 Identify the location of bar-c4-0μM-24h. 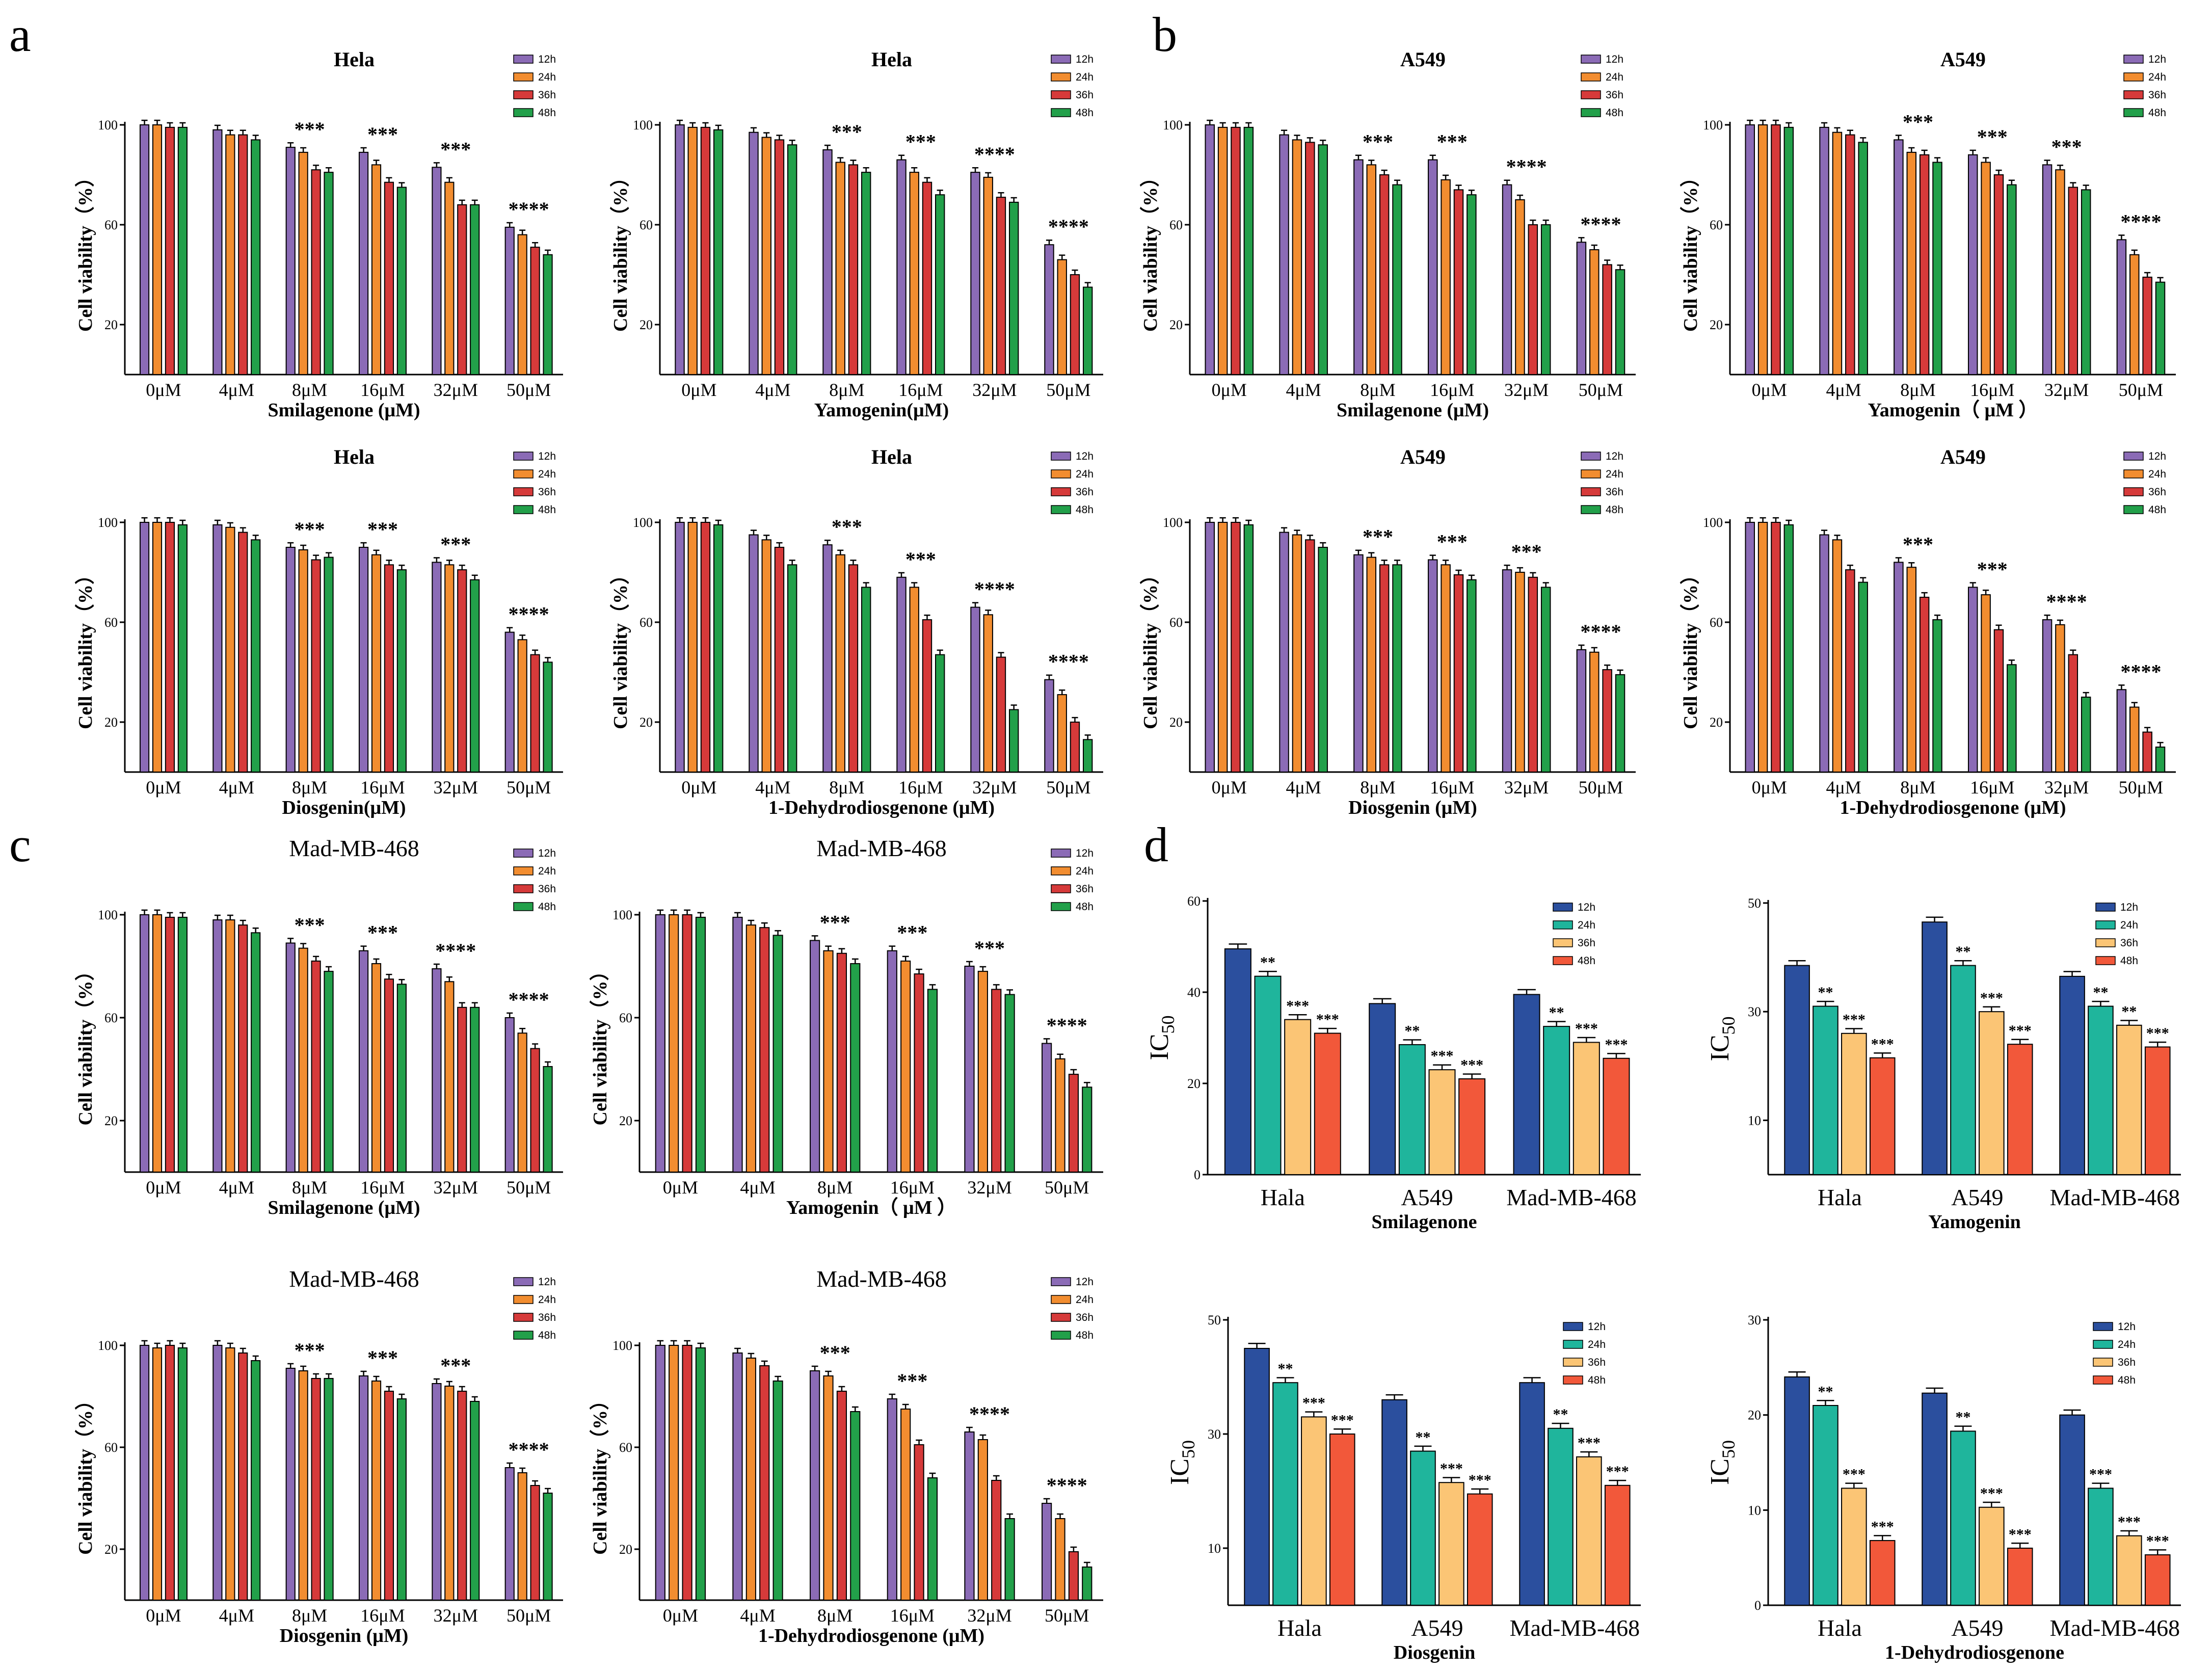
(674, 1473).